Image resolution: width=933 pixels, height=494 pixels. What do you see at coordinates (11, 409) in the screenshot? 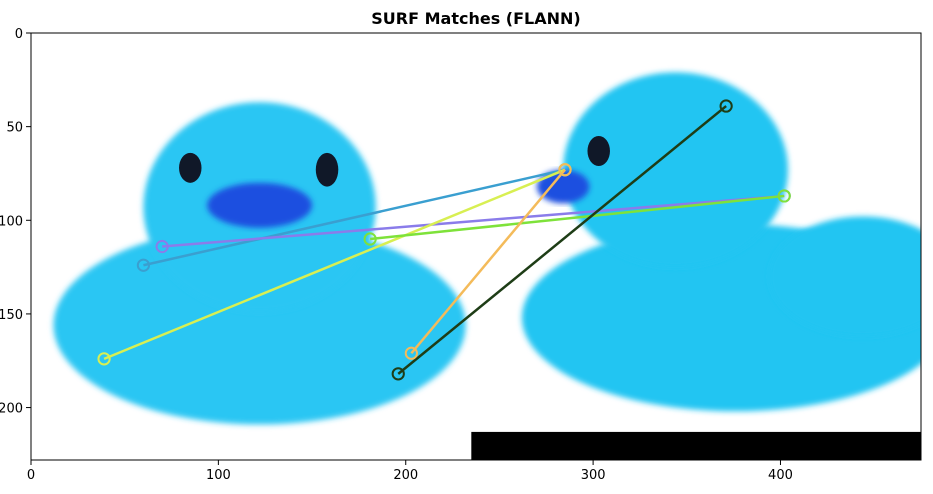
I see `y-tick-label: 200` at bounding box center [11, 409].